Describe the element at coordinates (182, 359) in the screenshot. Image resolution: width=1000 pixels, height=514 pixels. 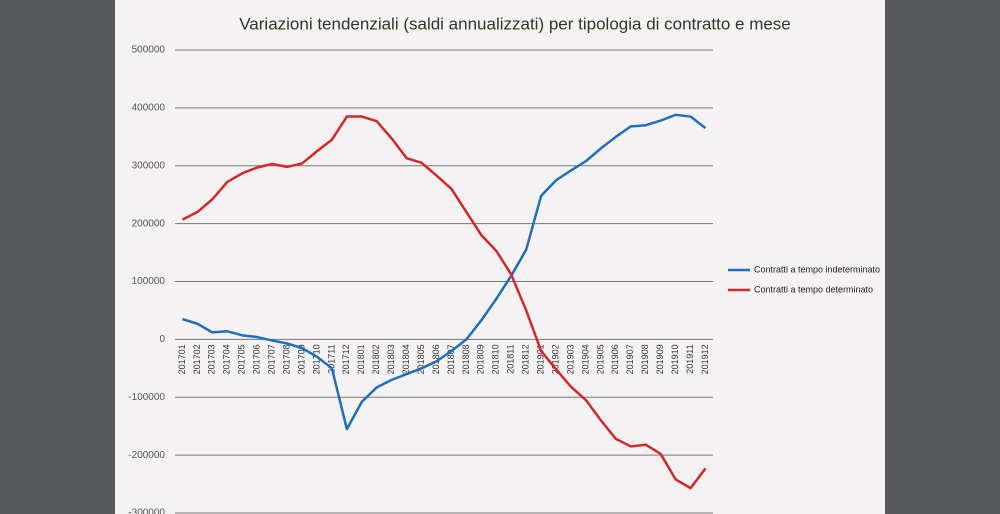
I see `x-tick-label: 201701` at that location.